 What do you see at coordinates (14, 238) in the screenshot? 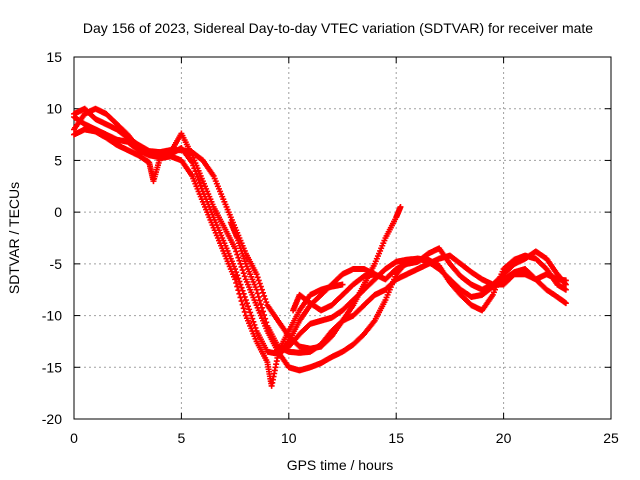
I see `y-axis-label: SDTVAR / TECUs` at bounding box center [14, 238].